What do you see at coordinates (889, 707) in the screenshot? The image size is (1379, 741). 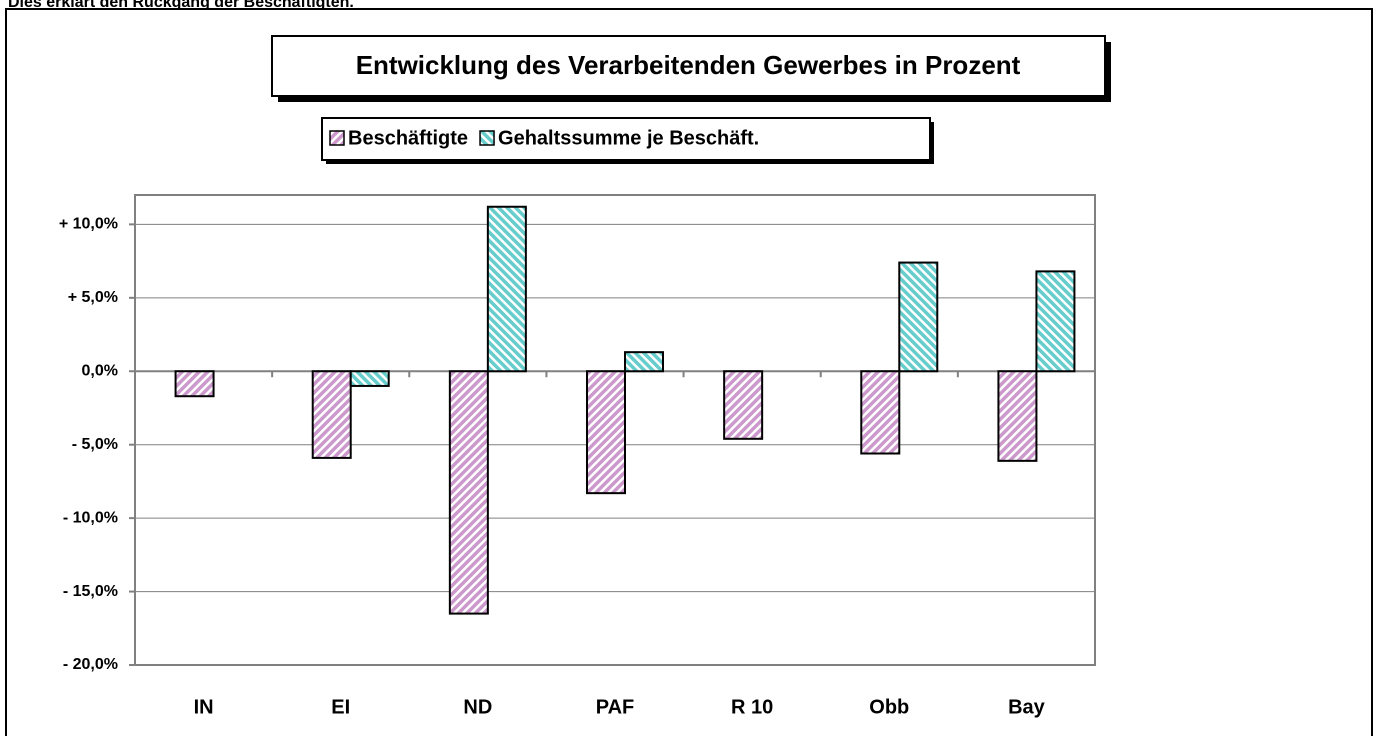 I see `x-tick-label: Obb` at bounding box center [889, 707].